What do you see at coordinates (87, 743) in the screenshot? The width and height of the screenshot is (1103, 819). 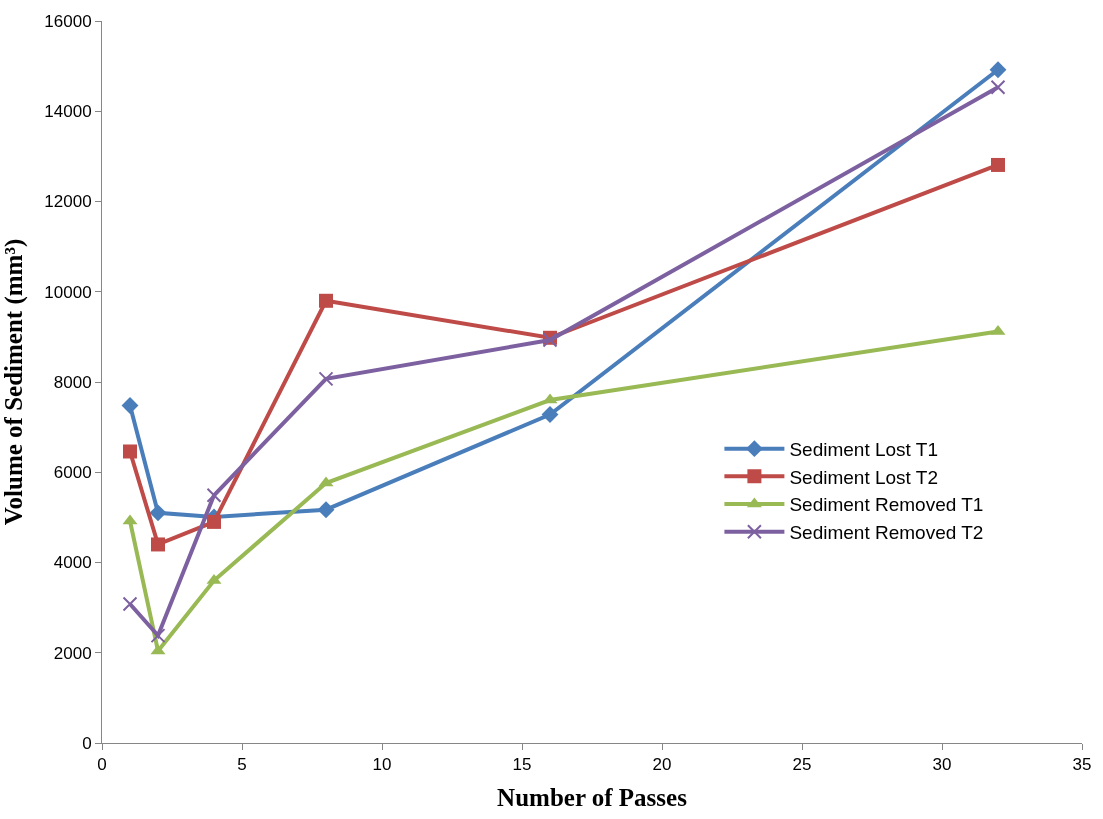 I see `y-tick-label: 0` at bounding box center [87, 743].